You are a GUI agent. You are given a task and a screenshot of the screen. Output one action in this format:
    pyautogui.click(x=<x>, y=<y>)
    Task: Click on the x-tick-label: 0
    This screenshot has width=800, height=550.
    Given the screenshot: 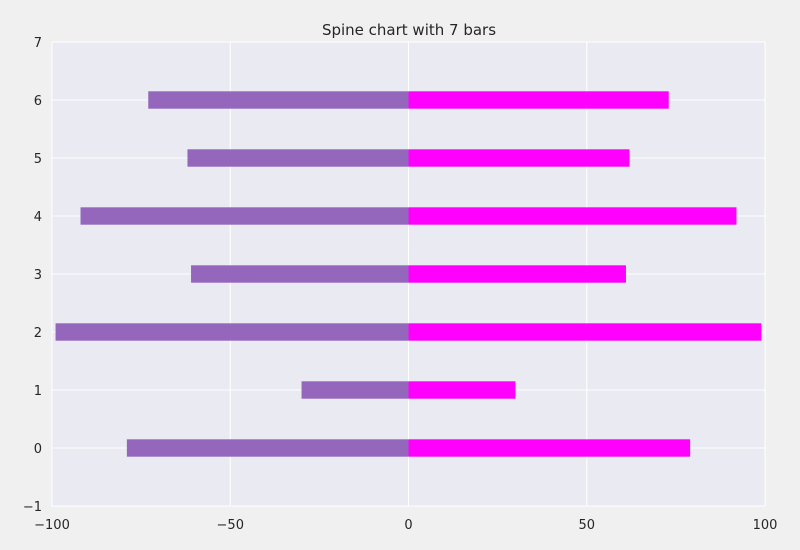 What is the action you would take?
    pyautogui.click(x=408, y=525)
    